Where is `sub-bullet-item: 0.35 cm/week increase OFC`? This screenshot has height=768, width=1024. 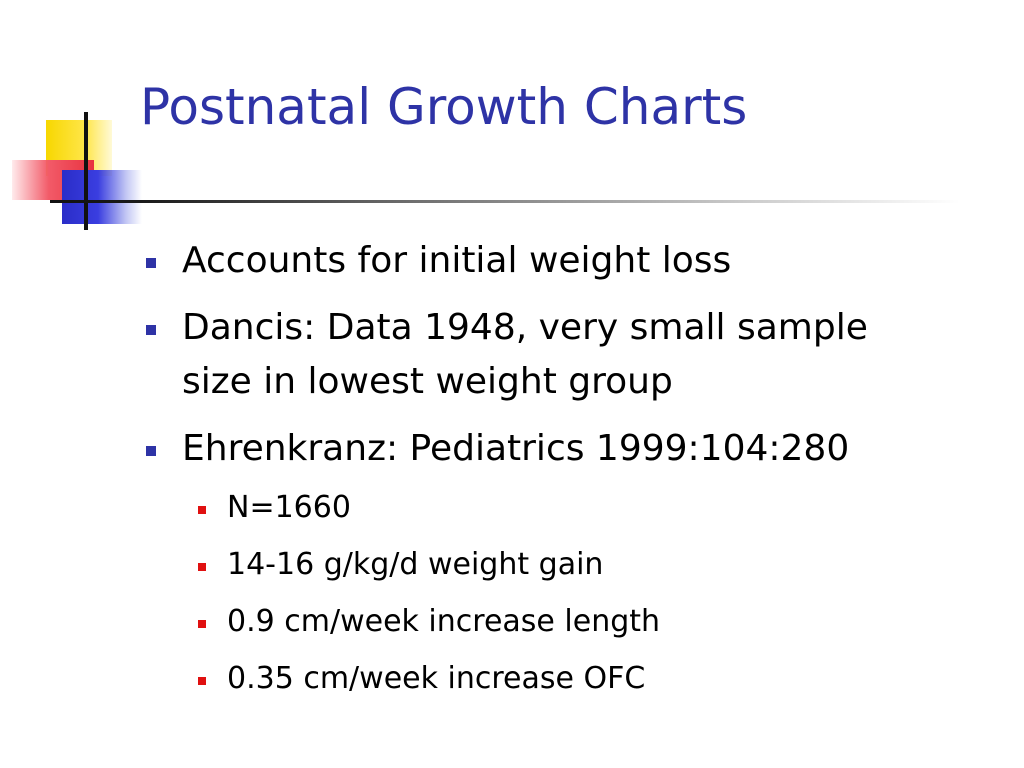 sub-bullet-item: 0.35 cm/week increase OFC is located at coordinates (422, 679).